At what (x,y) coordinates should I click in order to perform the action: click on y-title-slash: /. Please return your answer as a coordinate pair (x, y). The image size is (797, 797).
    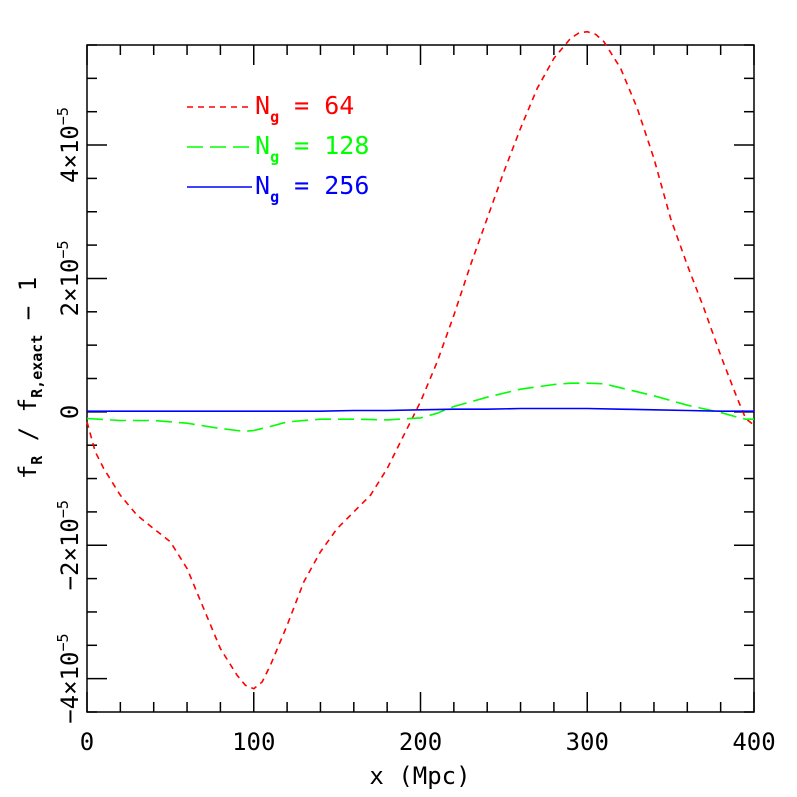
    Looking at the image, I should click on (28, 433).